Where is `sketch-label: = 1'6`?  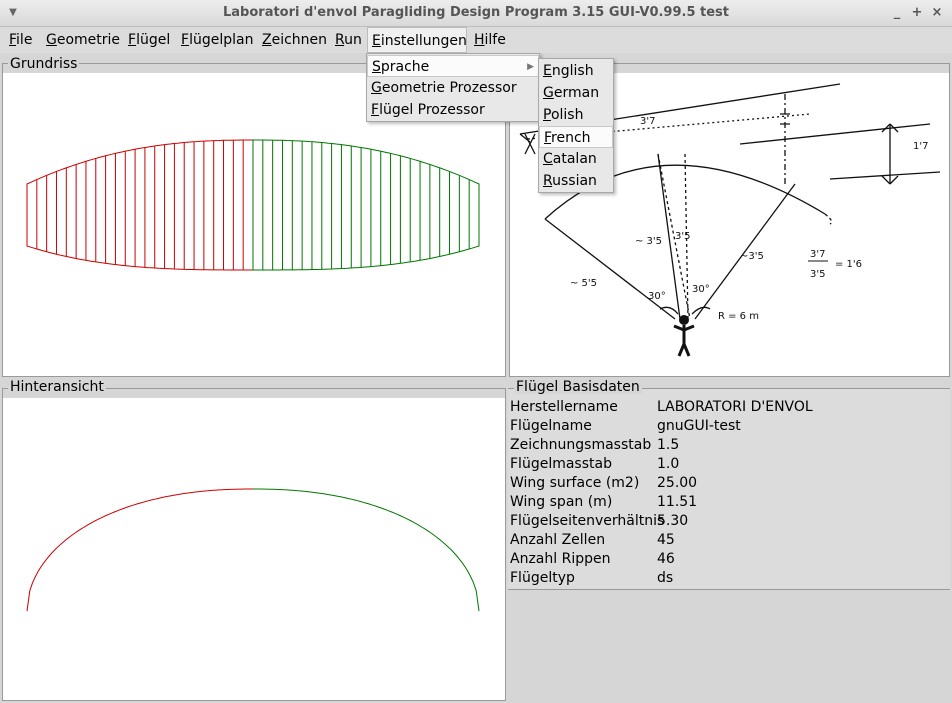 sketch-label: = 1'6 is located at coordinates (848, 264).